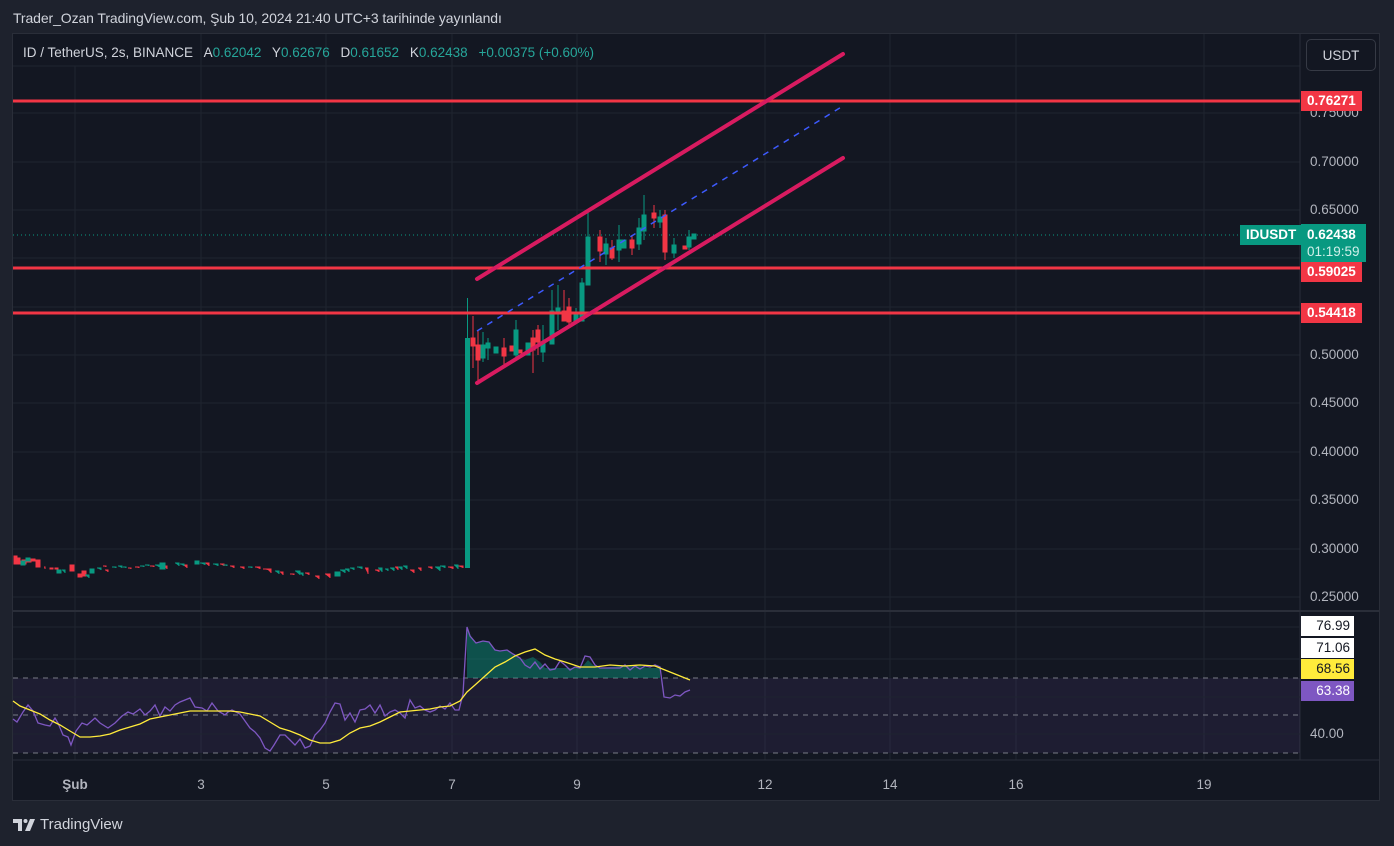 The image size is (1394, 846). What do you see at coordinates (326, 784) in the screenshot?
I see `time-label: 5` at bounding box center [326, 784].